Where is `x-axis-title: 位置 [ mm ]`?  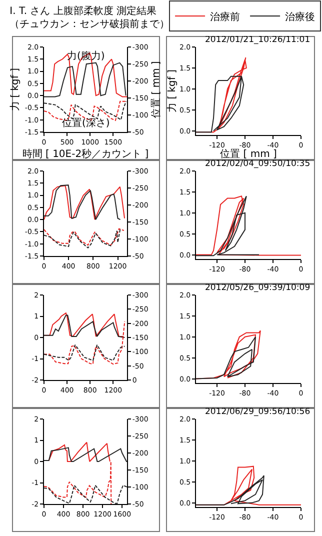
x-axis-title: 位置 [ mm ] is located at coordinates (249, 154).